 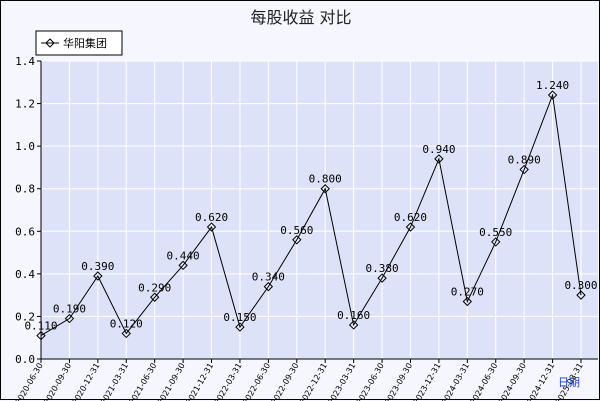 What do you see at coordinates (569, 382) in the screenshot?
I see `x-axis-label: 日期` at bounding box center [569, 382].